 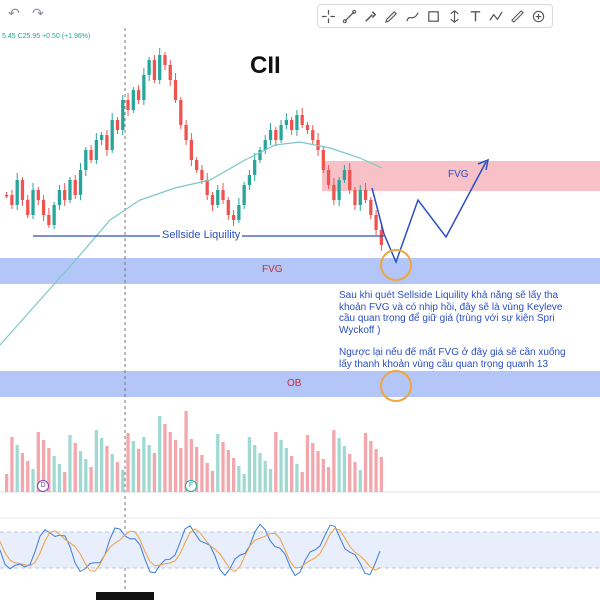 What do you see at coordinates (475, 16) in the screenshot?
I see `text-icon` at bounding box center [475, 16].